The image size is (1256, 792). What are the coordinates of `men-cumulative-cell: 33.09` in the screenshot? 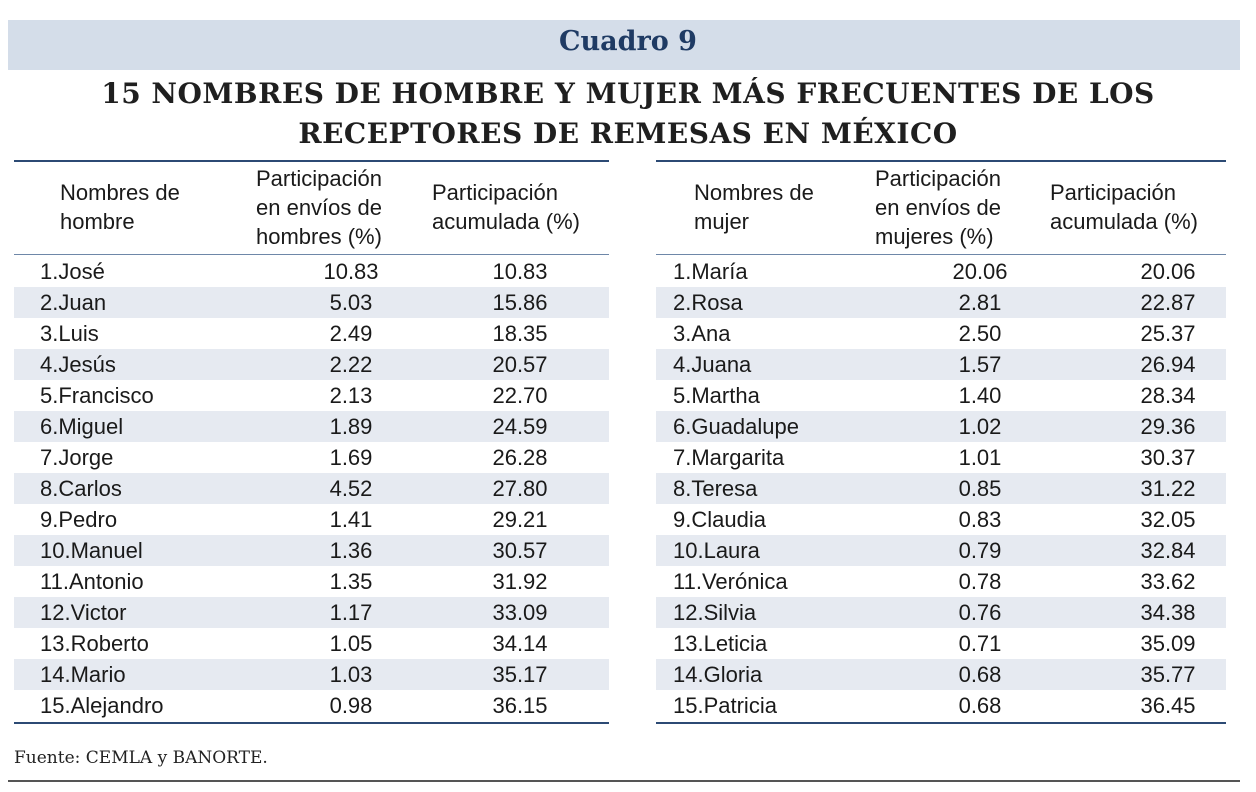 It's located at (520, 612).